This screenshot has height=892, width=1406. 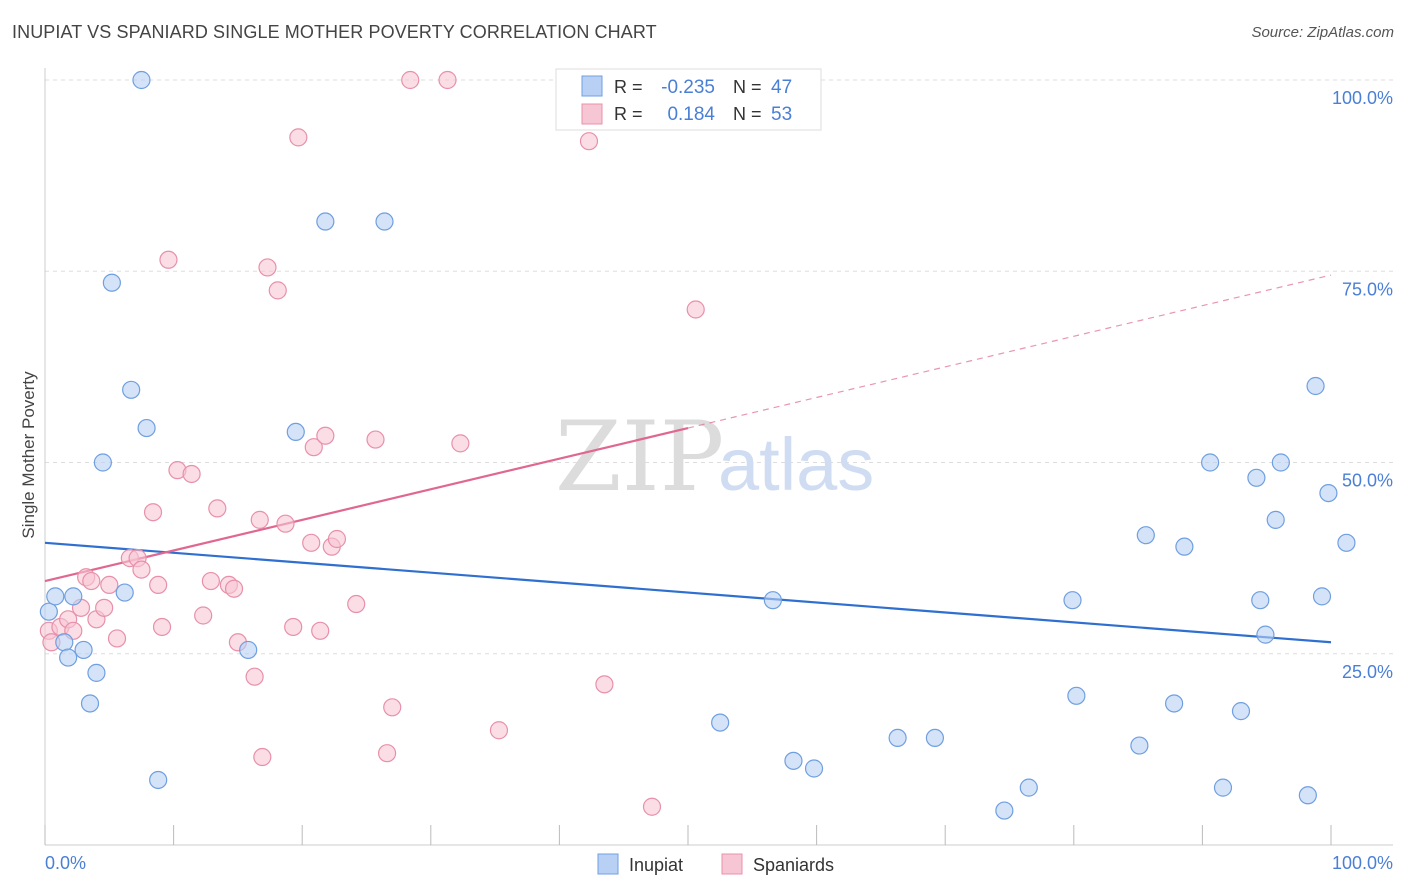 What do you see at coordinates (688, 87) in the screenshot?
I see `inupiat-r-value: -0.235` at bounding box center [688, 87].